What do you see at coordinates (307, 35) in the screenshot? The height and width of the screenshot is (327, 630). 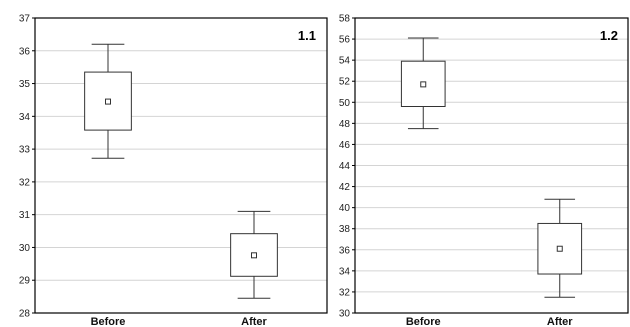 I see `panel-label: 1.1` at bounding box center [307, 35].